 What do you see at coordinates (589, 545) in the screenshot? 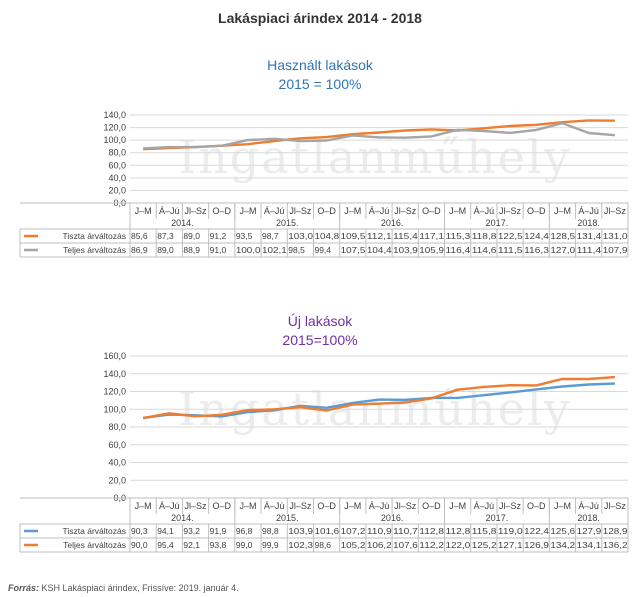
I see `data-label: 134,1` at bounding box center [589, 545].